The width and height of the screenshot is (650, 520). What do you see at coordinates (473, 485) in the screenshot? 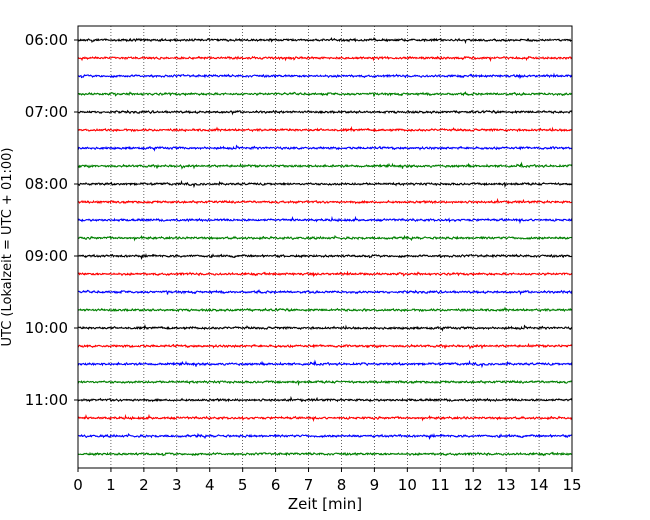
I see `x-tick-label-12: 12` at bounding box center [473, 485].